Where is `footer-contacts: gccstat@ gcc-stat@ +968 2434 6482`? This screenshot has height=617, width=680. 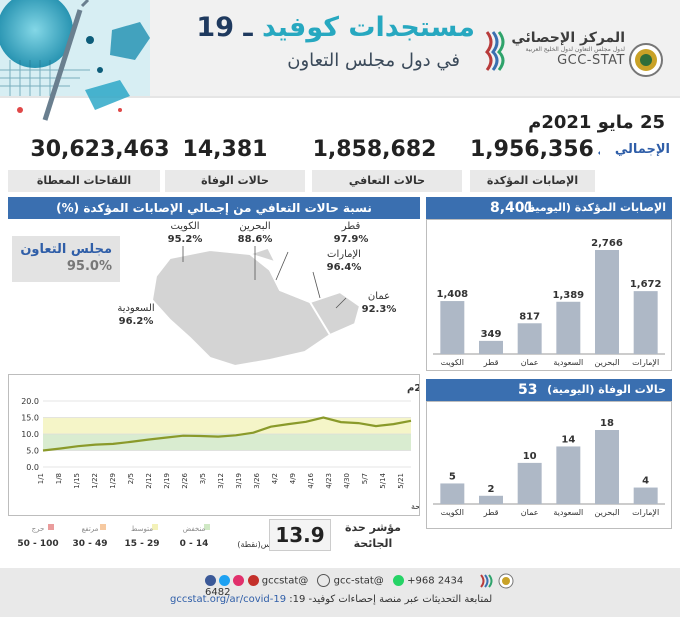
footer-contacts: gccstat@ gcc-stat@ +968 2434 6482 is located at coordinates (340, 586).